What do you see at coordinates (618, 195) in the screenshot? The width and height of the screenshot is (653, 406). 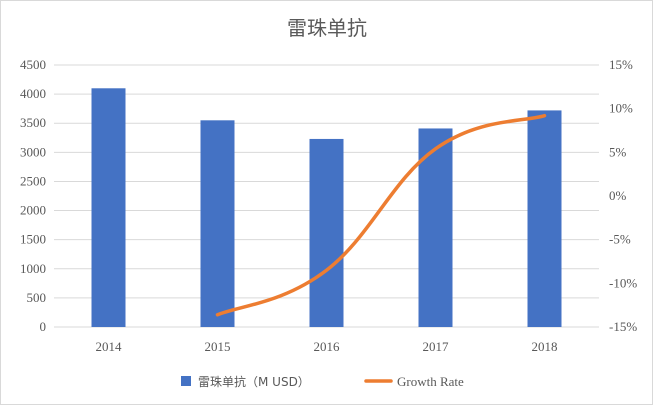 I see `right-tick-label: 0%` at bounding box center [618, 195].